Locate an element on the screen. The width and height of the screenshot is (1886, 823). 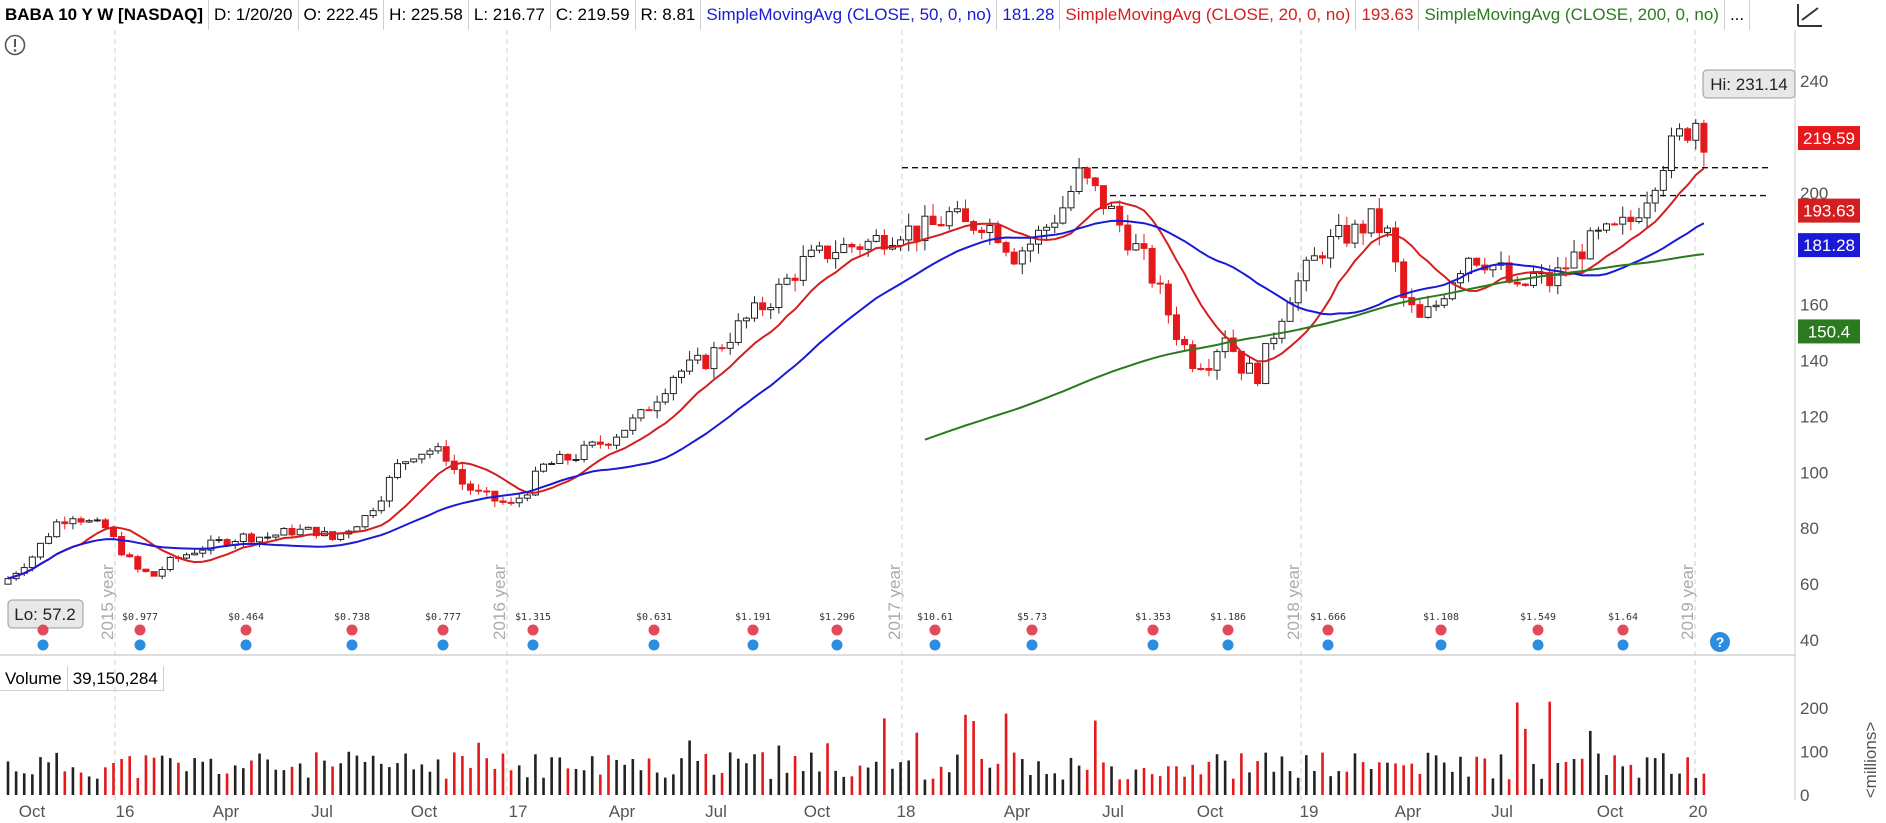
dividend-label: $1.353 is located at coordinates (1153, 617).